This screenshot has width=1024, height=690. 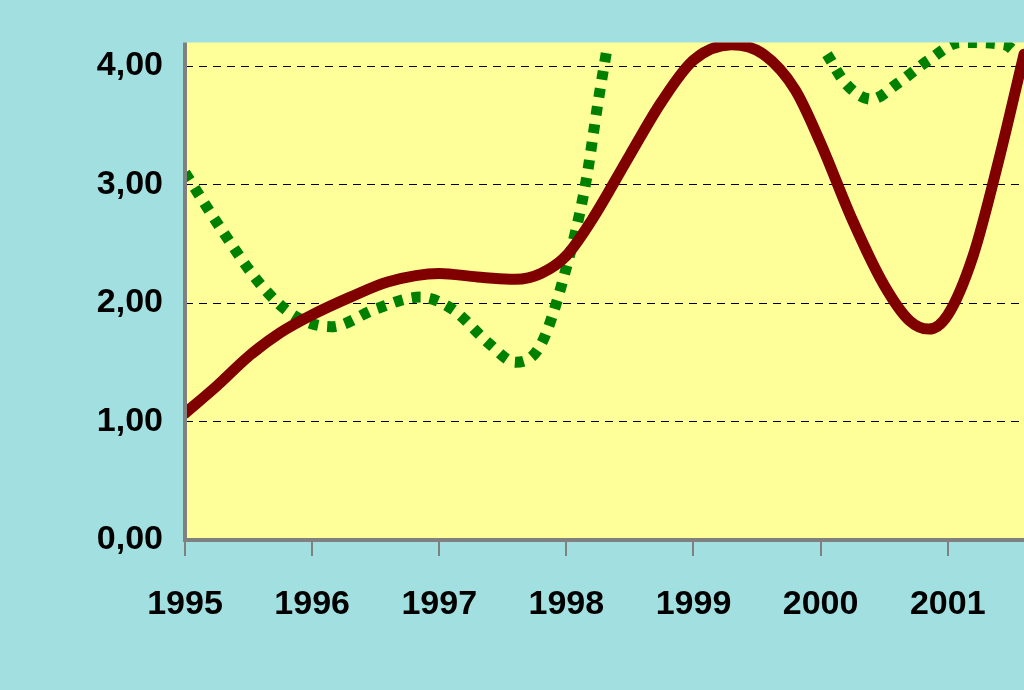 What do you see at coordinates (439, 601) in the screenshot?
I see `x-tick-label: 1997` at bounding box center [439, 601].